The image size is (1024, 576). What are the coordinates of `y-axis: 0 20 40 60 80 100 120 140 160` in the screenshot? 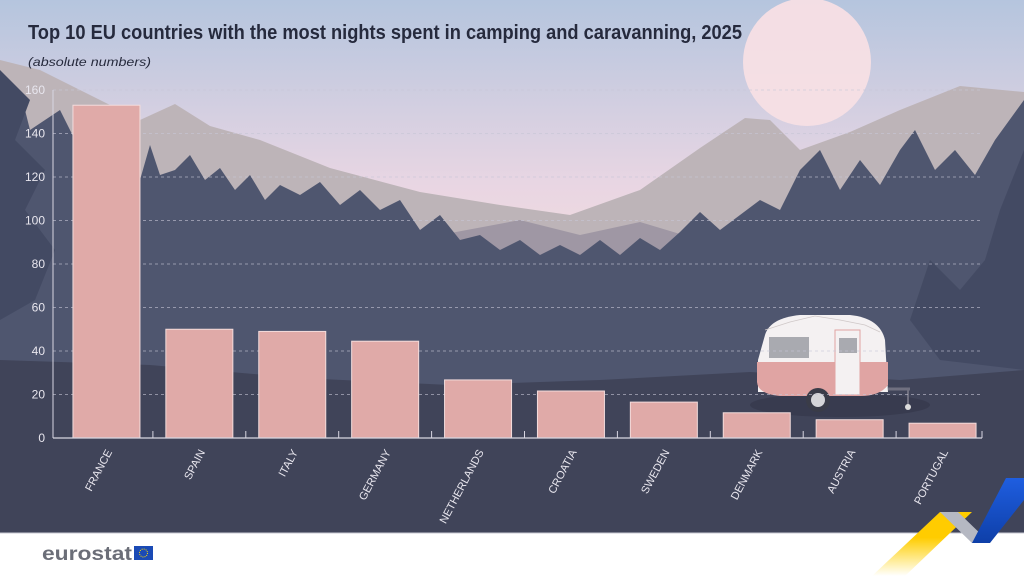 It's located at (39, 264).